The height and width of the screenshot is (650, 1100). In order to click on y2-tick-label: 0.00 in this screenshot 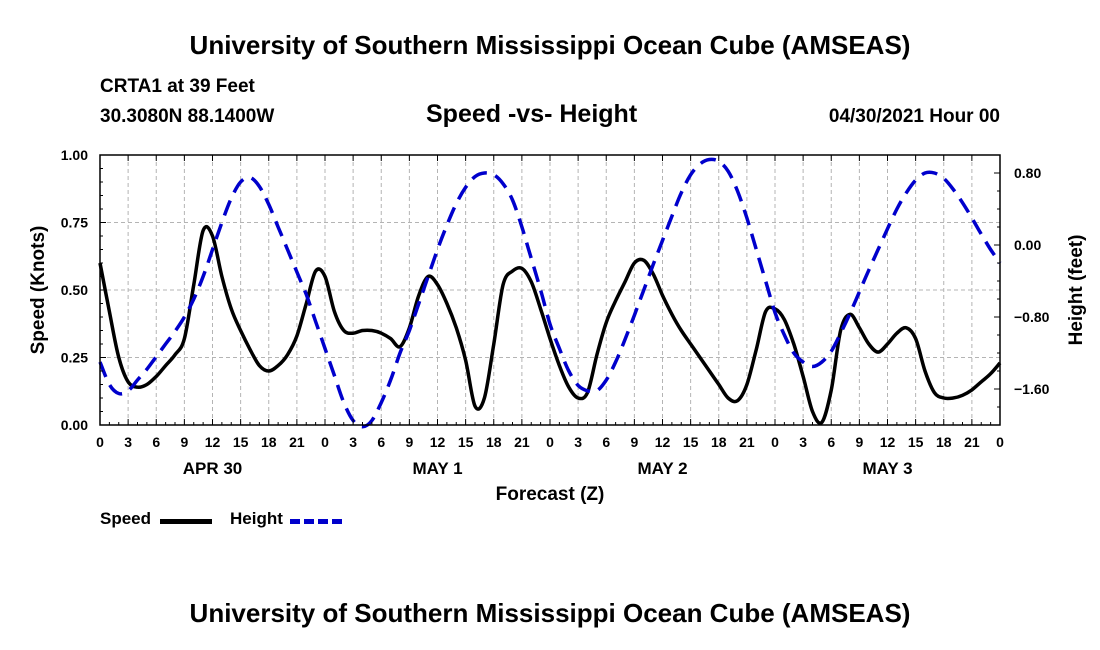, I will do `click(1027, 245)`.